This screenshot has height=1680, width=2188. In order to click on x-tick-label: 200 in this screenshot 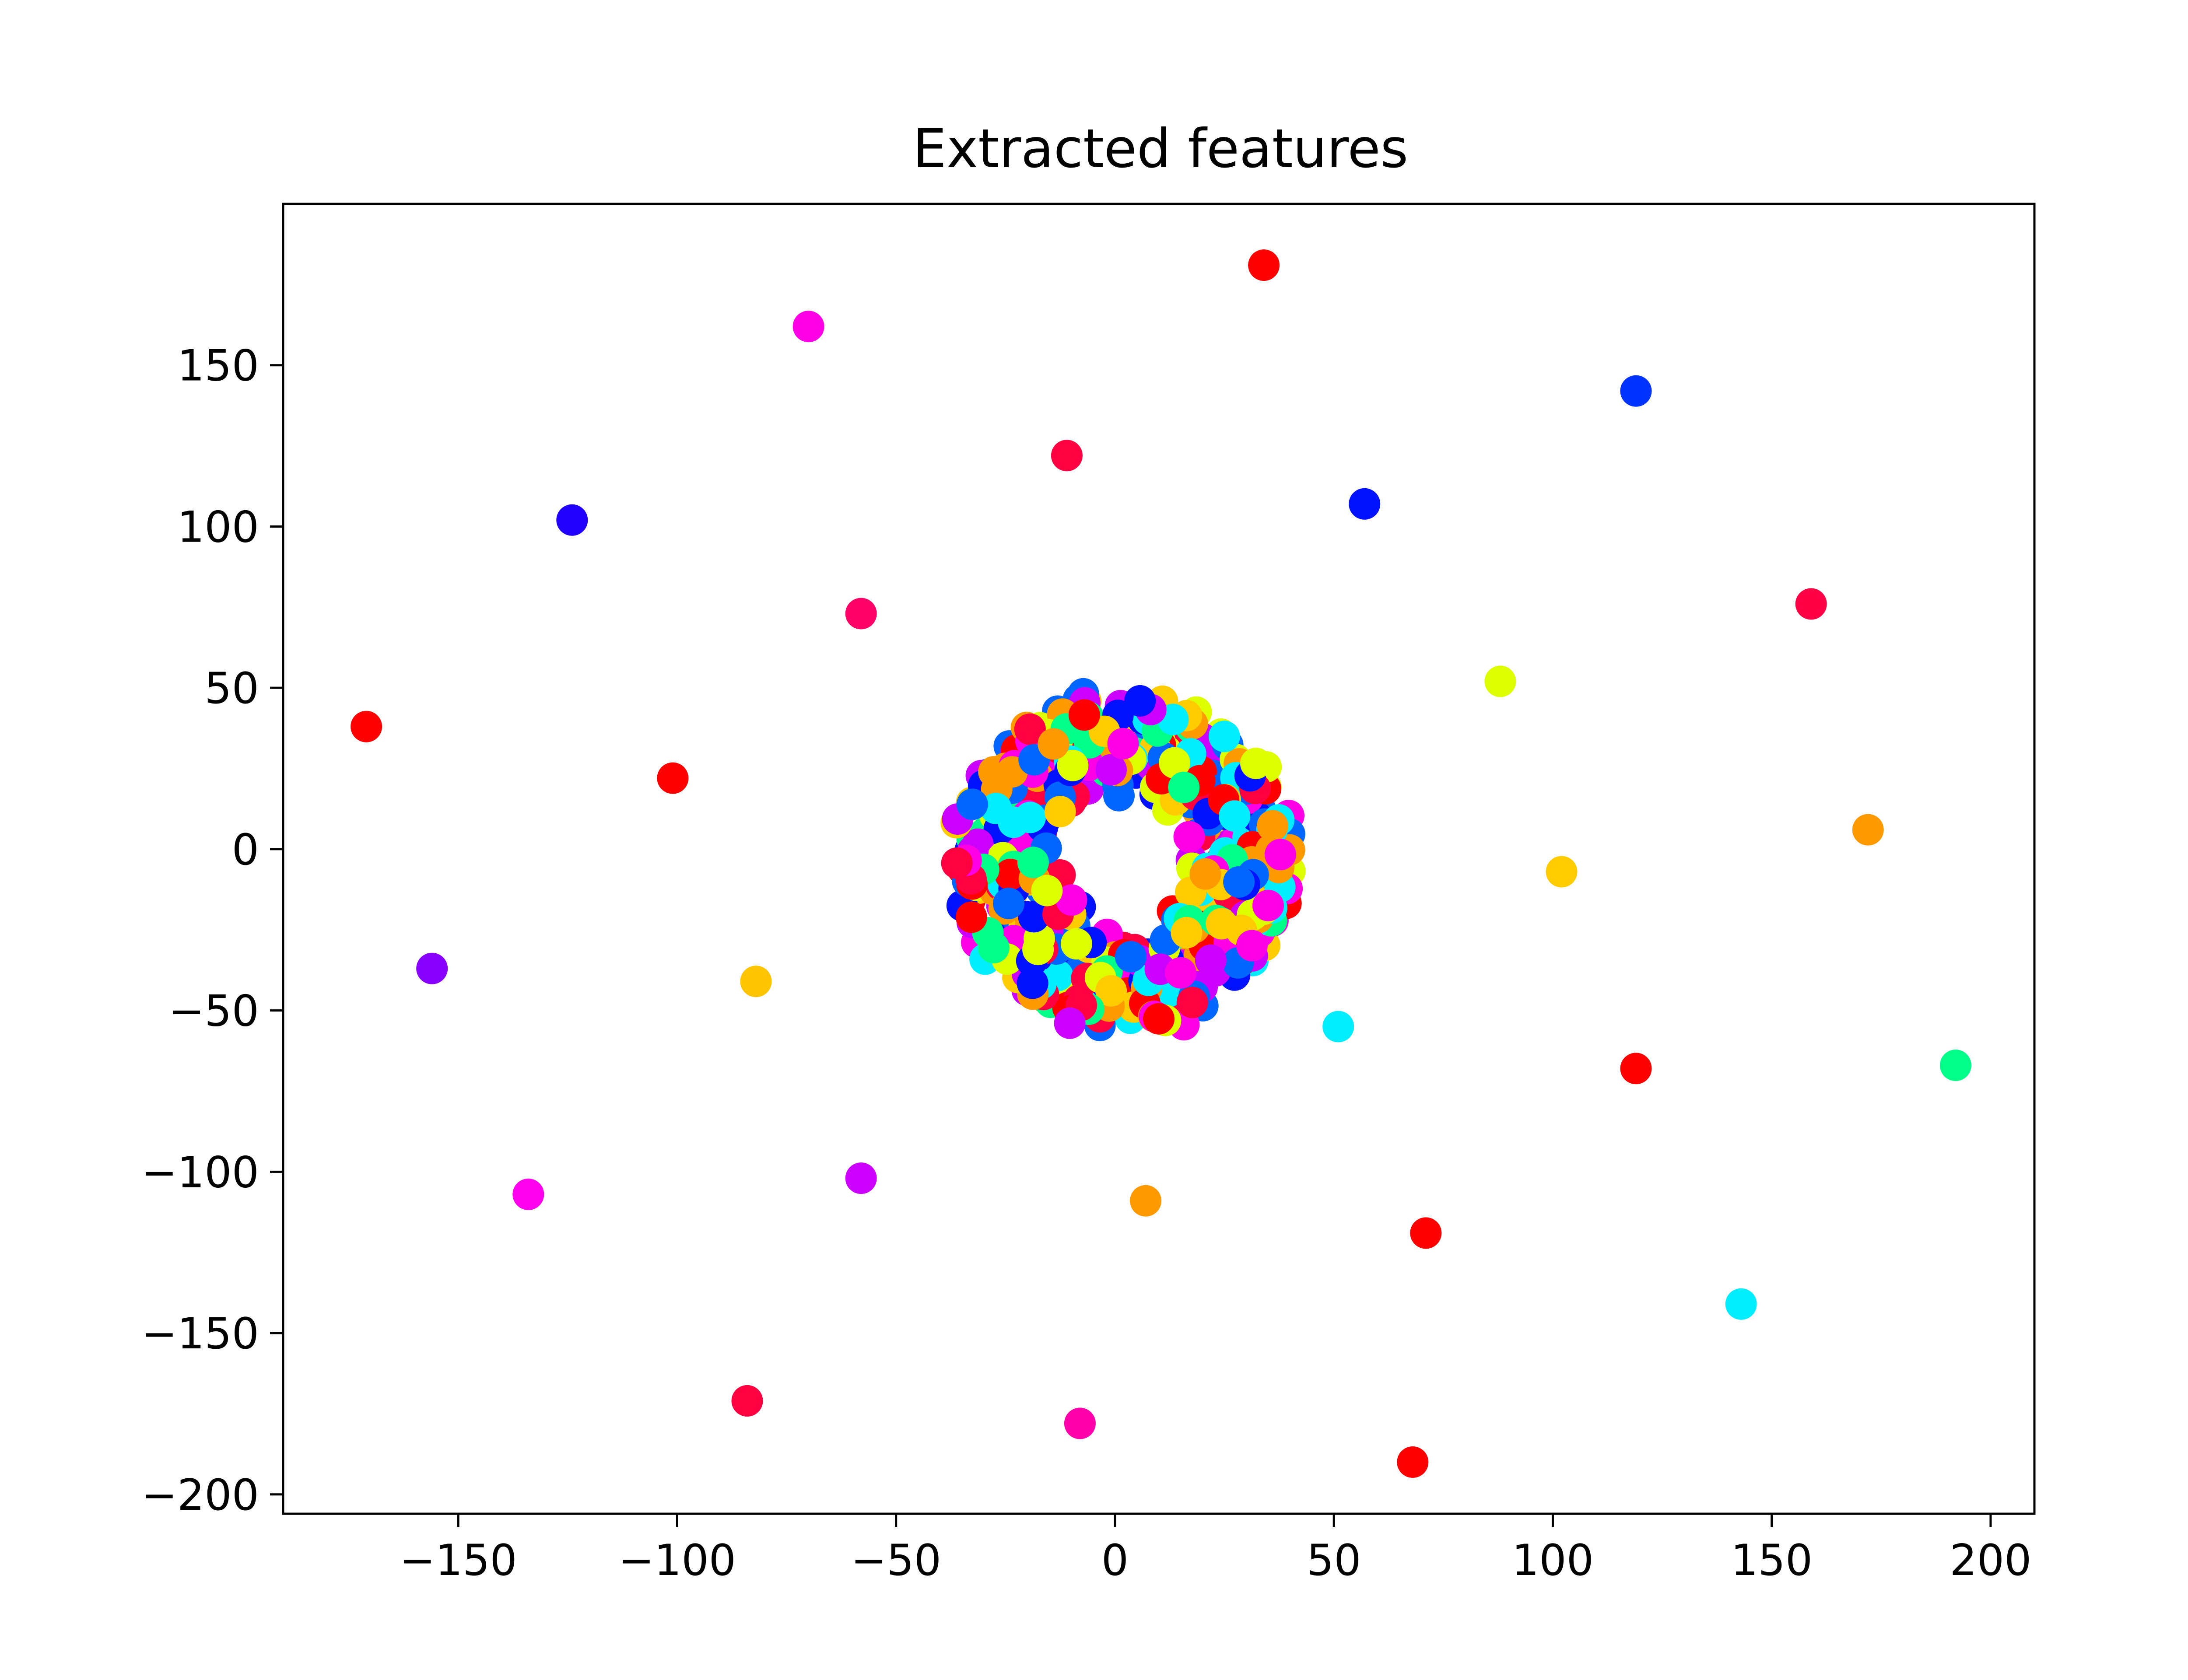, I will do `click(1990, 1561)`.